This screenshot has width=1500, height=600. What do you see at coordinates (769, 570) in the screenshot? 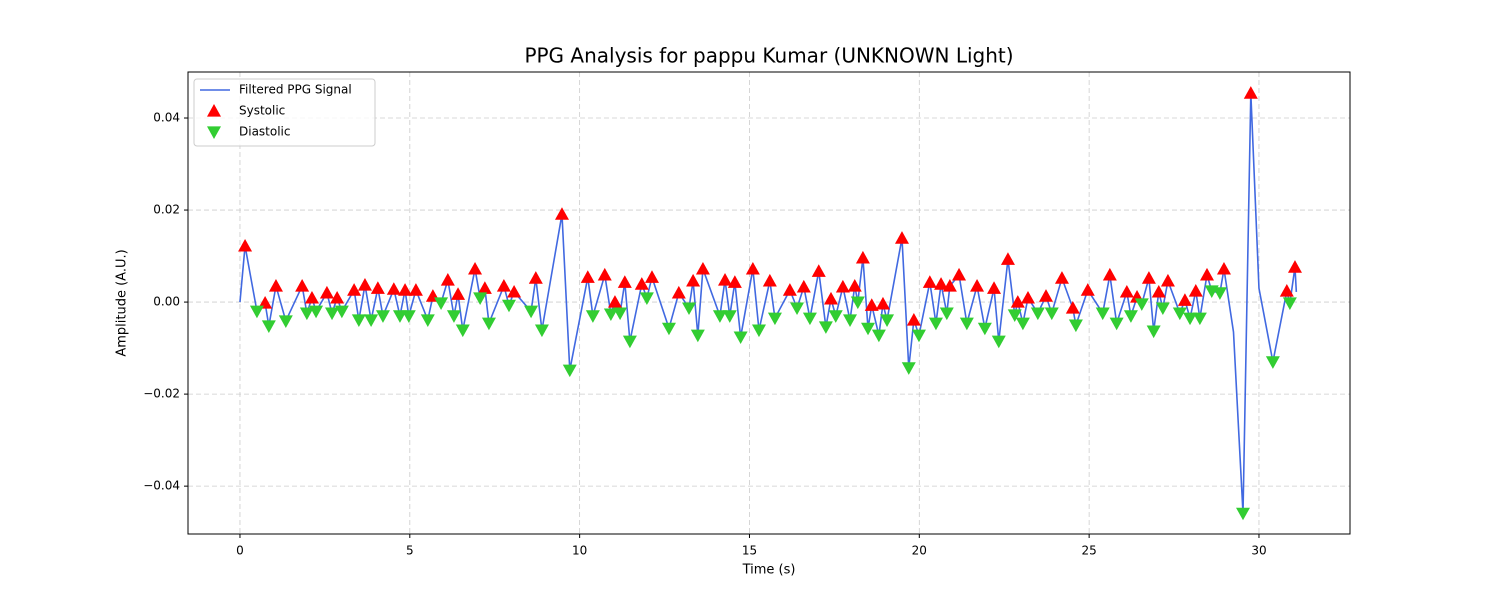
I see `x-axis-label: Time (s)` at bounding box center [769, 570].